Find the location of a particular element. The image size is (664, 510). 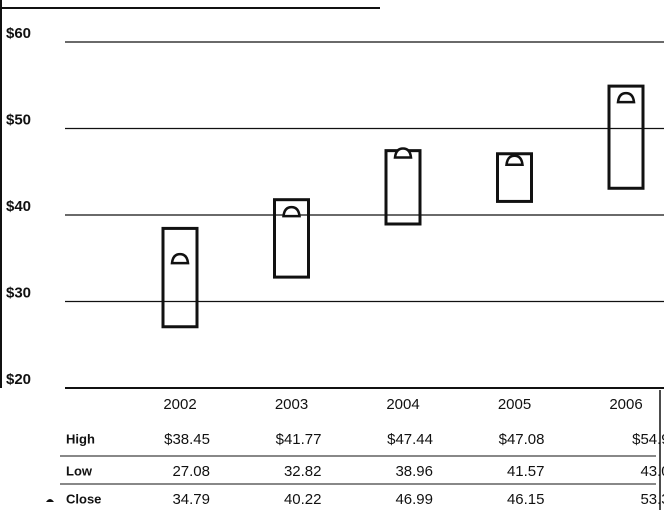

table-value: 46.99 is located at coordinates (414, 499).